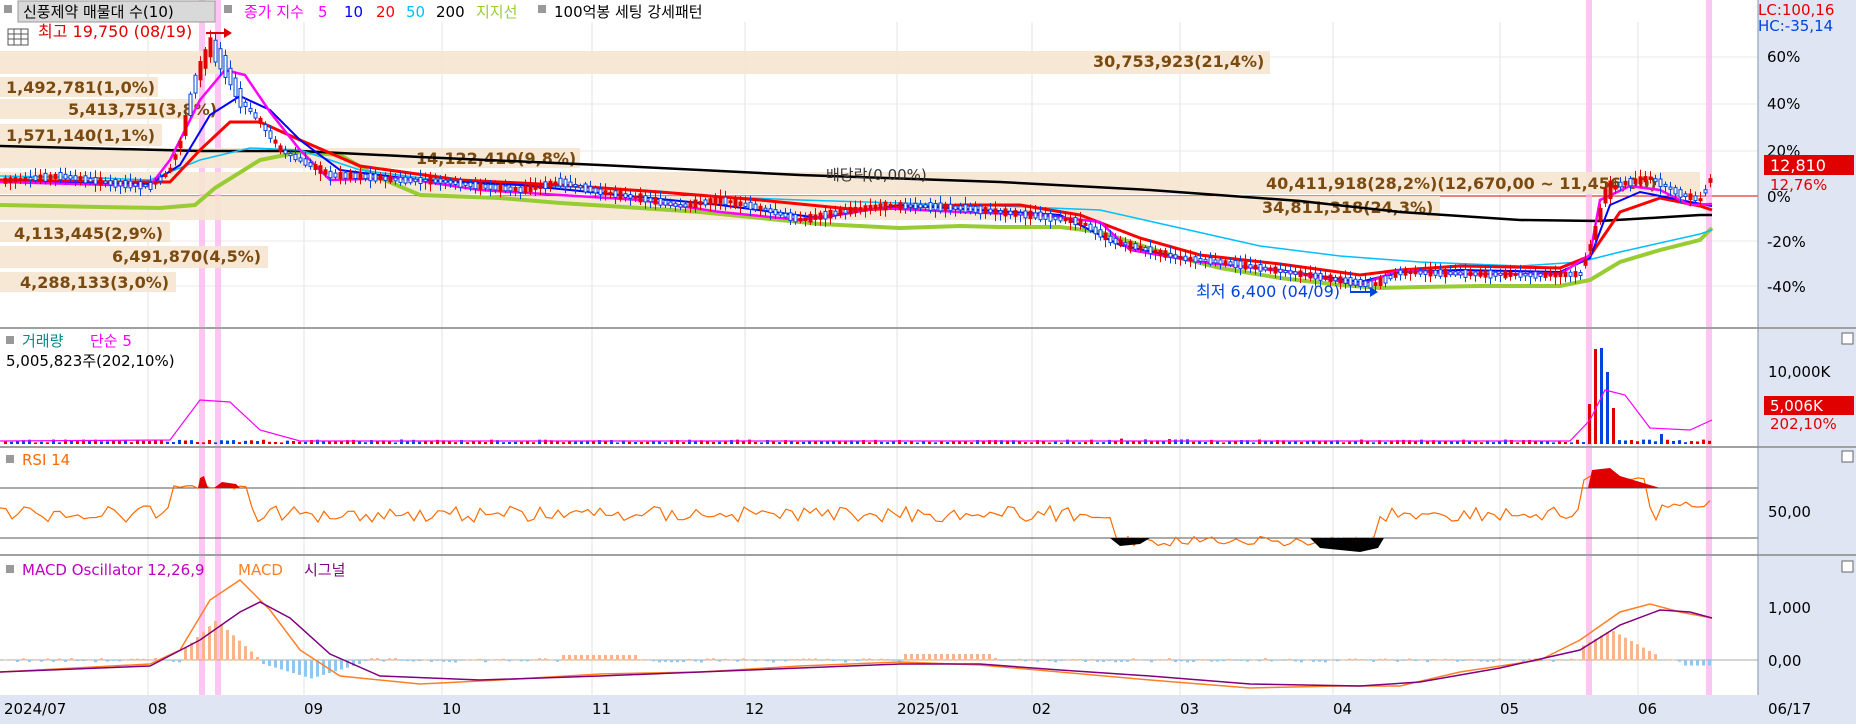 The image size is (1856, 728). I want to click on ma20-legend: 20, so click(385, 12).